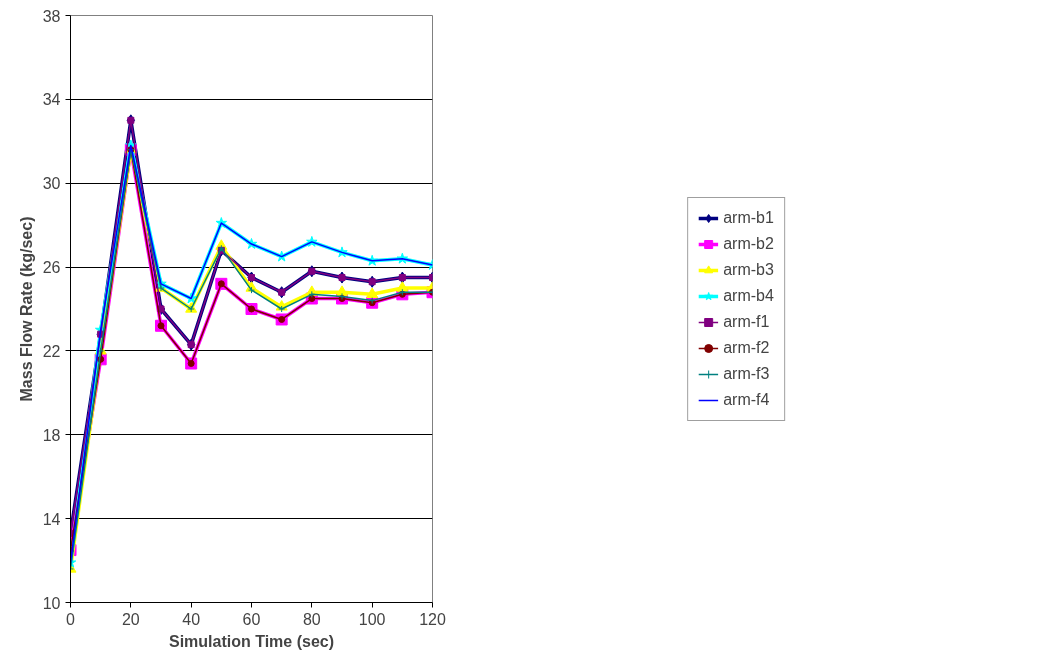 This screenshot has width=1044, height=667. I want to click on x-tick-label: 80, so click(311, 619).